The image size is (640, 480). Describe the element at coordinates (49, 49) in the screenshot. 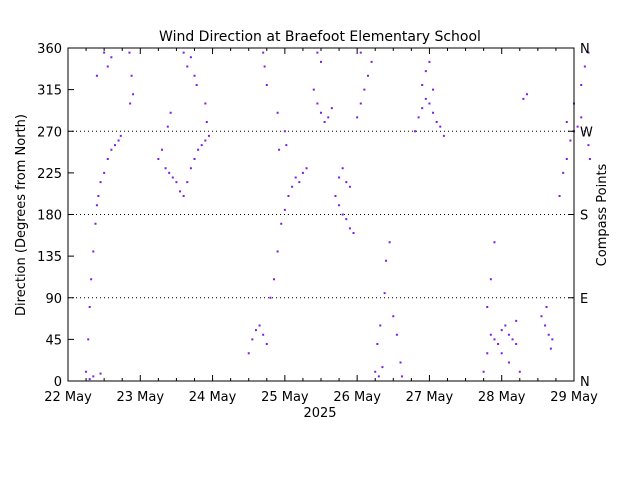

I see `y-tick-label-360: 360` at that location.